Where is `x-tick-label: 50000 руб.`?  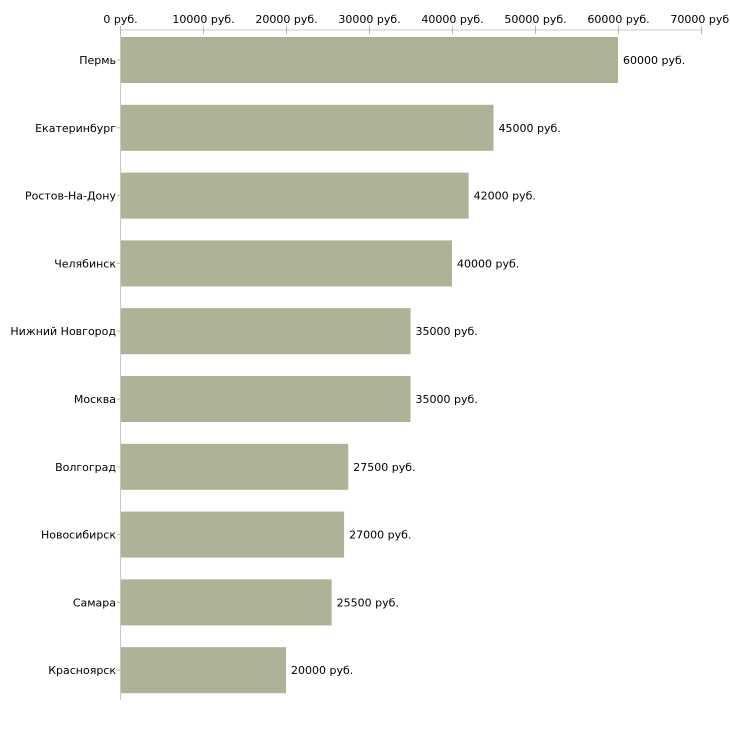
x-tick-label: 50000 руб. is located at coordinates (535, 19).